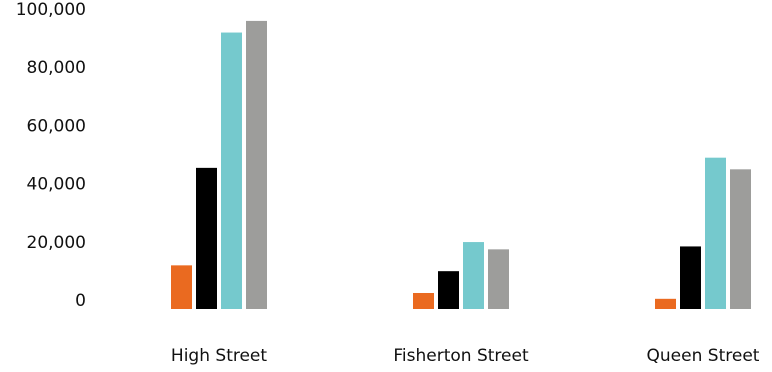 The image size is (772, 372). What do you see at coordinates (219, 356) in the screenshot?
I see `x-category-label: High Street` at bounding box center [219, 356].